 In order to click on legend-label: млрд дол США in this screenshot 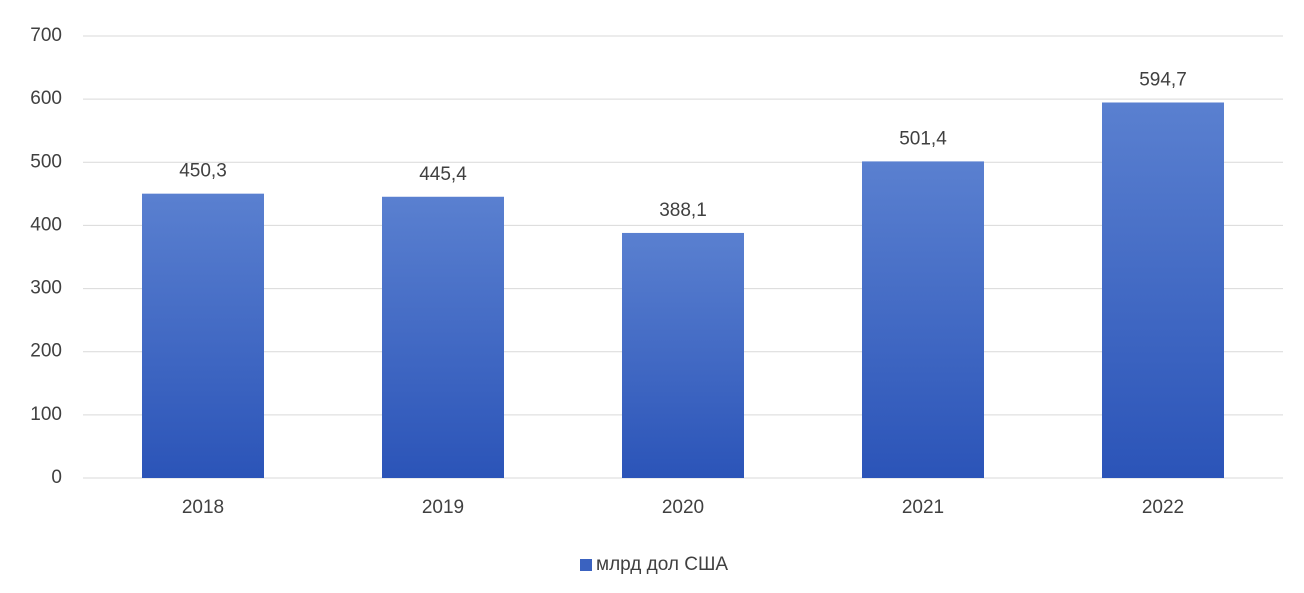, I will do `click(662, 564)`.